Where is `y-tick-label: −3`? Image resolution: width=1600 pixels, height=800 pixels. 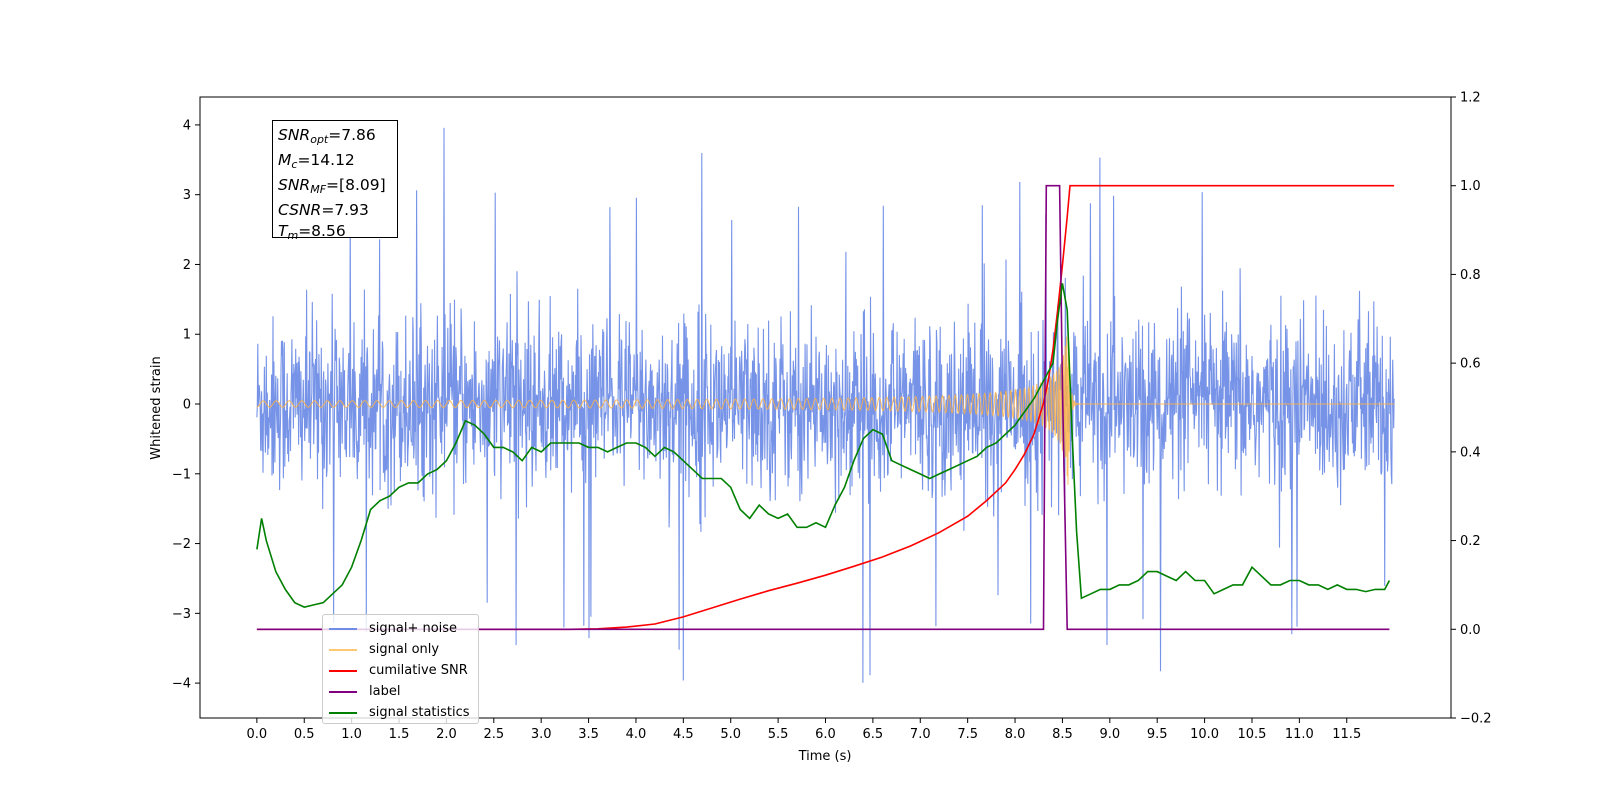
y-tick-label: −3 is located at coordinates (181, 614).